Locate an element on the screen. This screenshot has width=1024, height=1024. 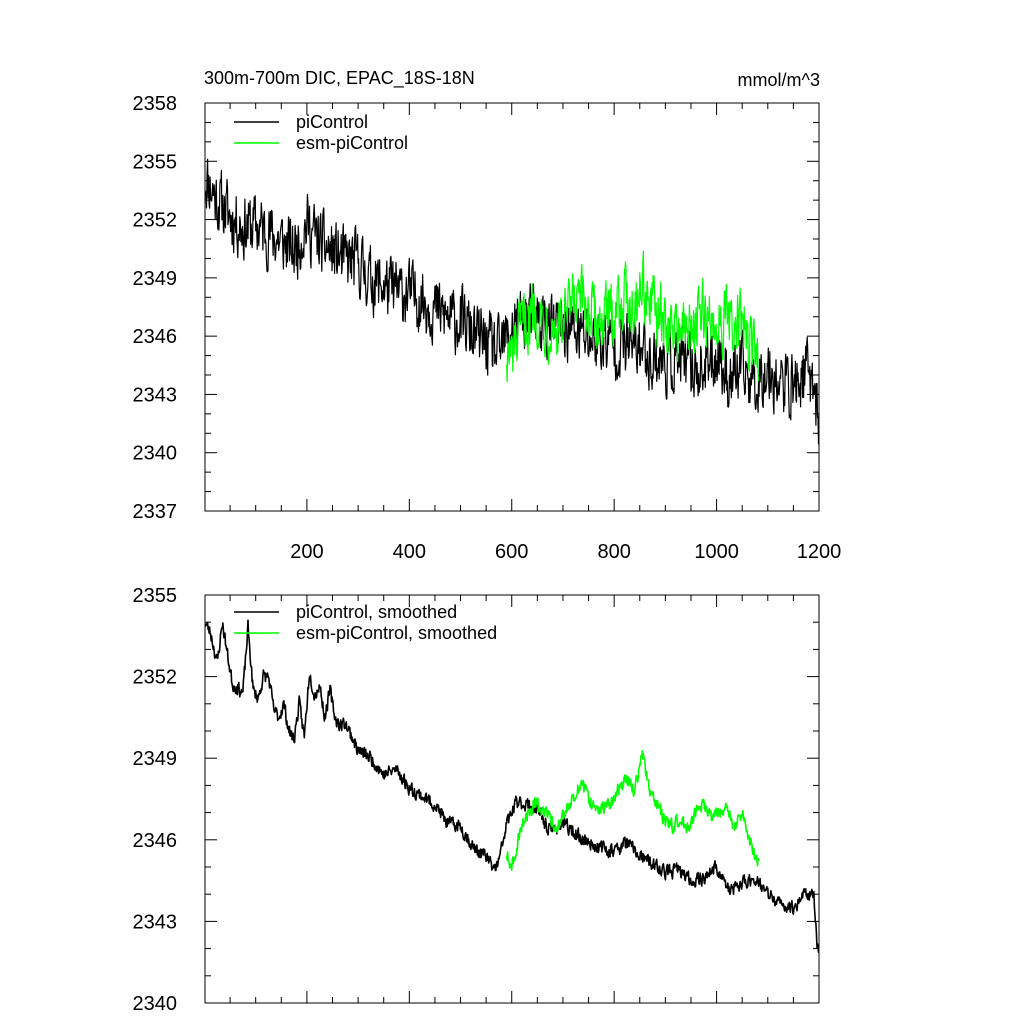
x-tick-label-top: 800 is located at coordinates (613, 552).